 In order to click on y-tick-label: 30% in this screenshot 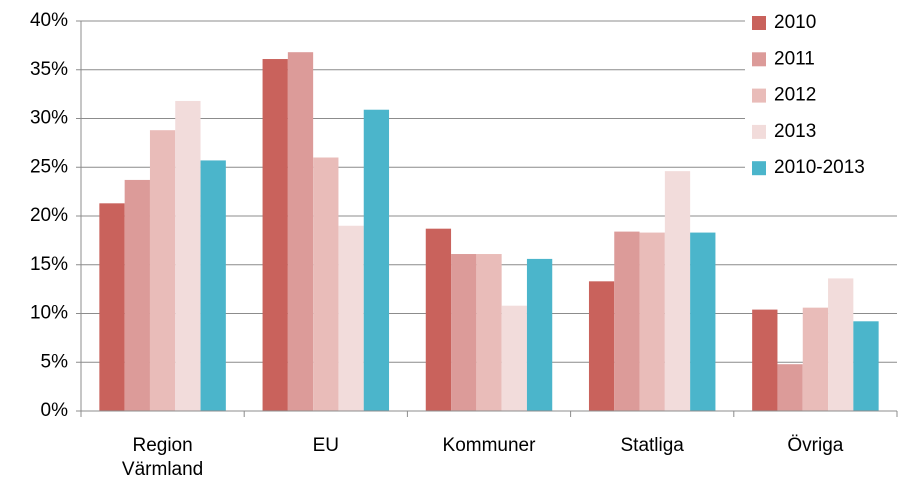, I will do `click(49, 118)`.